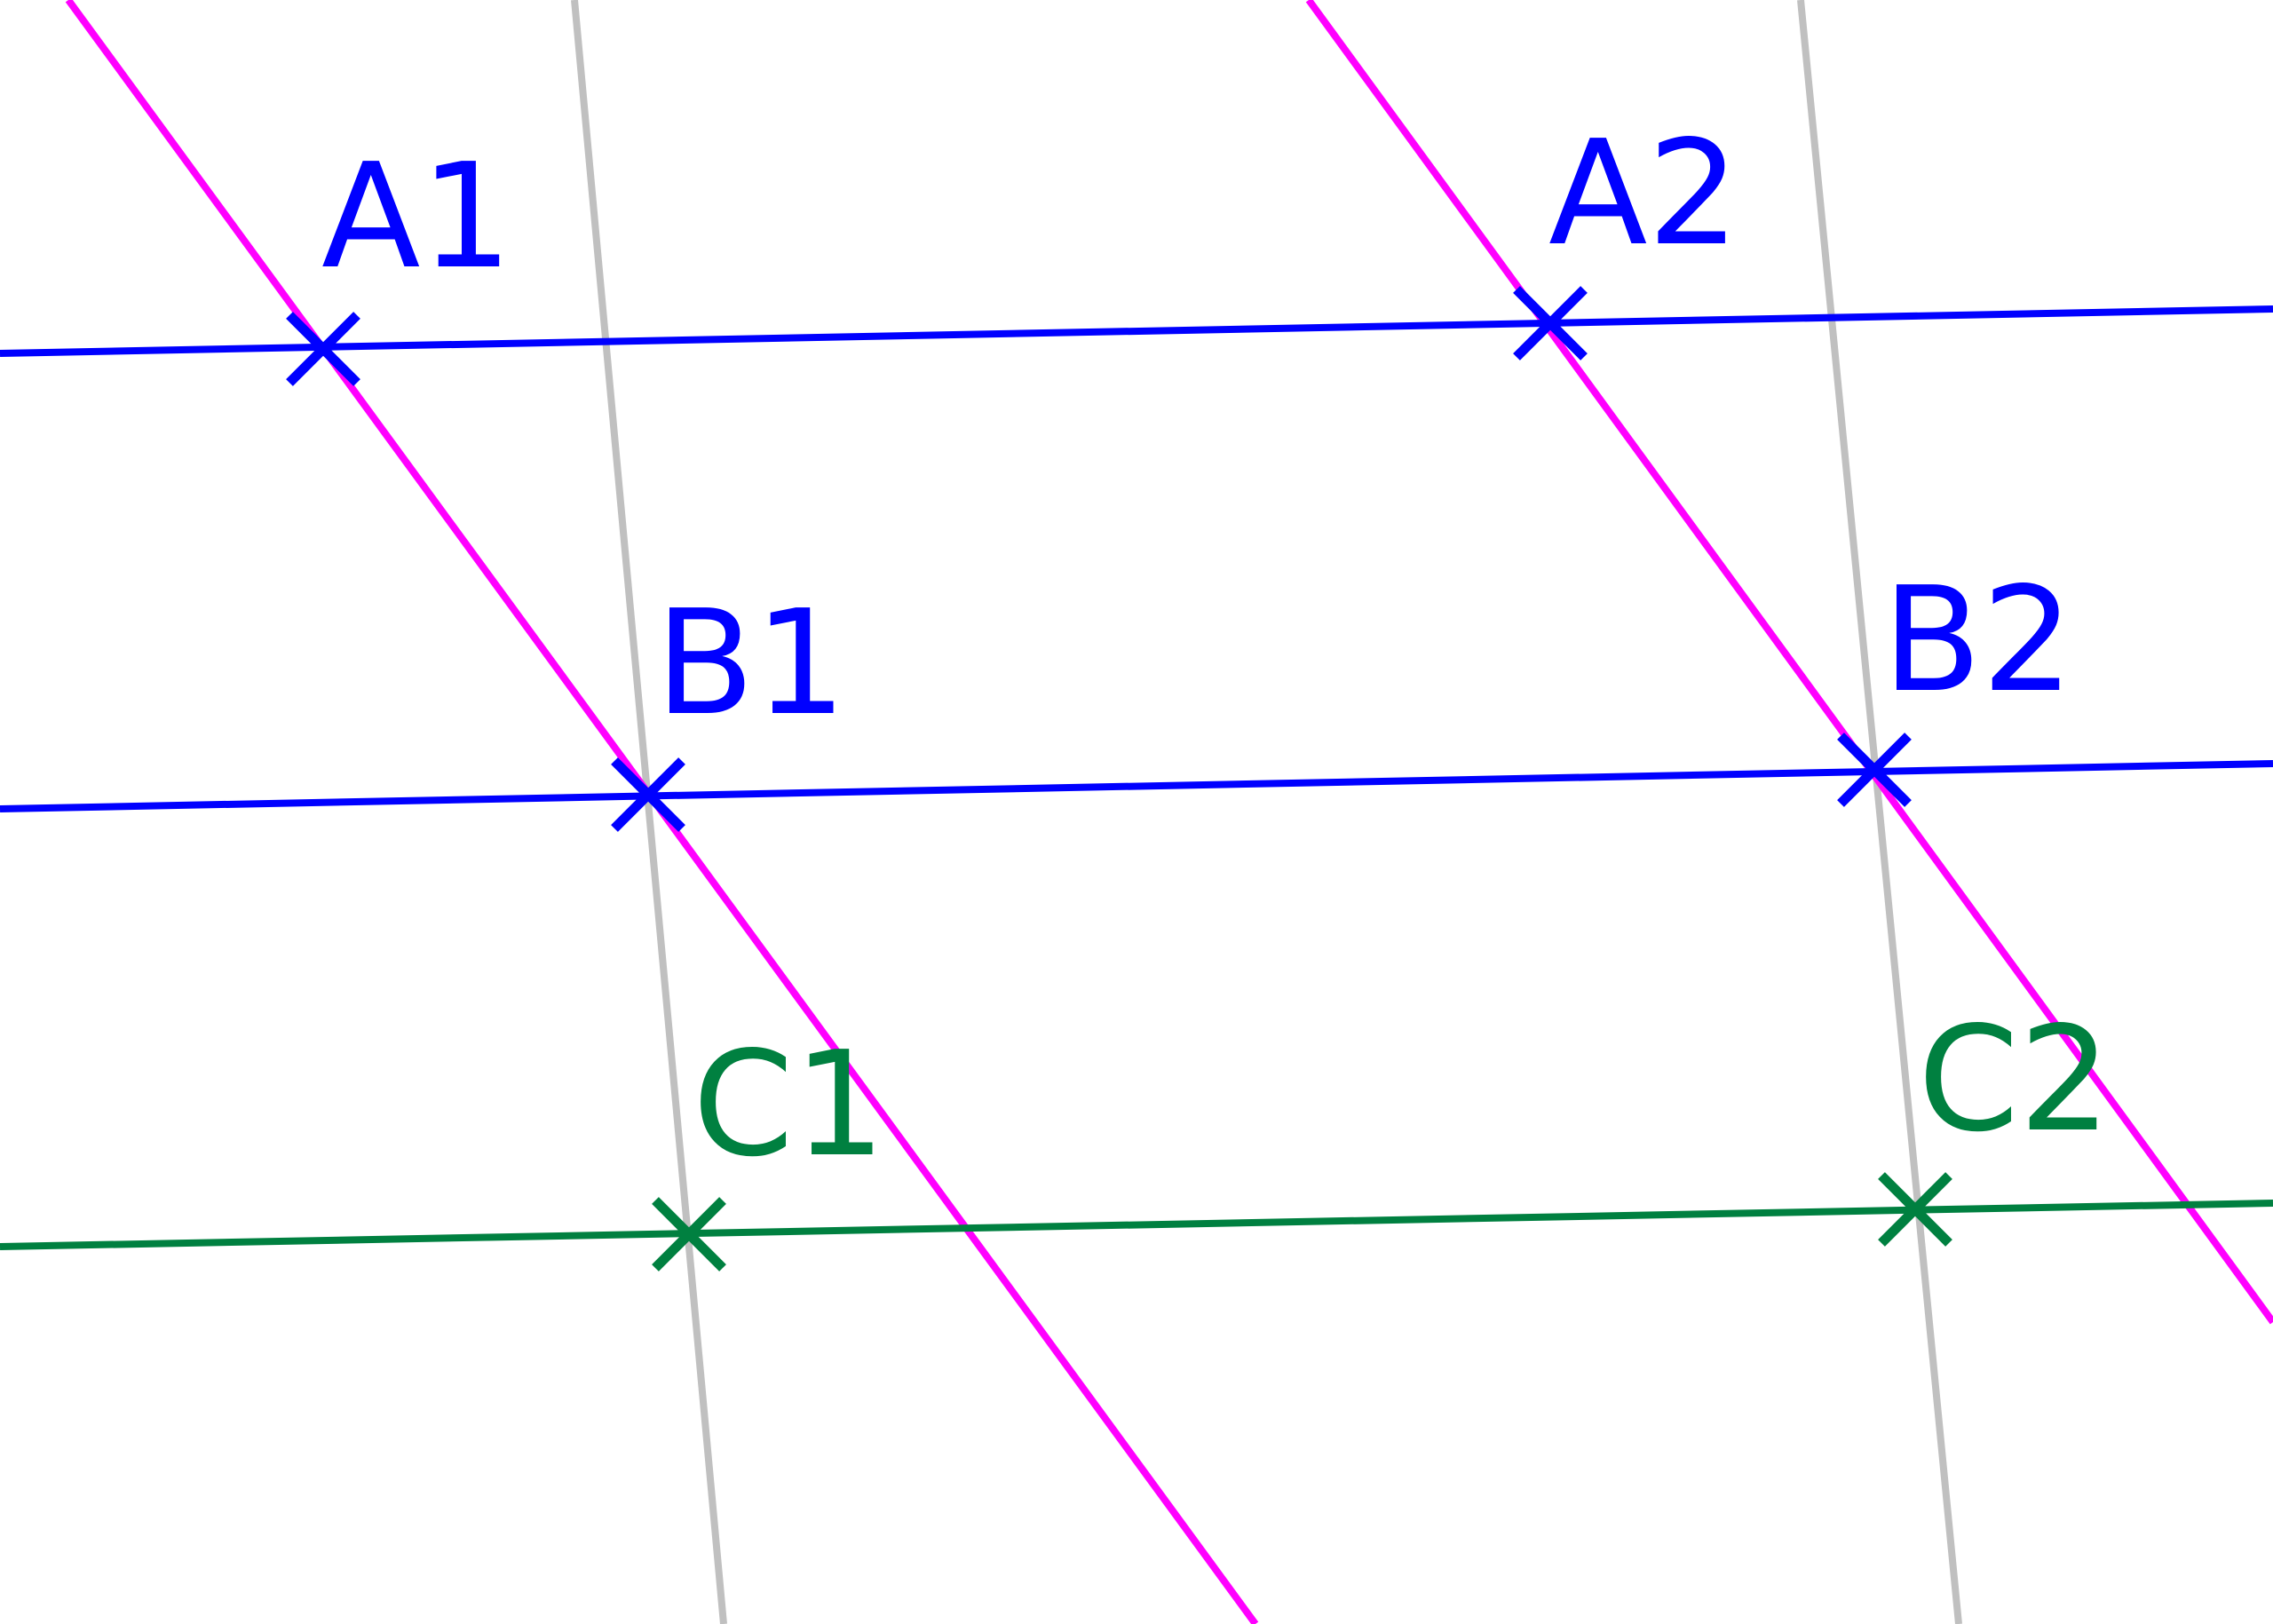 The image size is (2273, 1624). Describe the element at coordinates (1978, 641) in the screenshot. I see `point-label: B2` at that location.